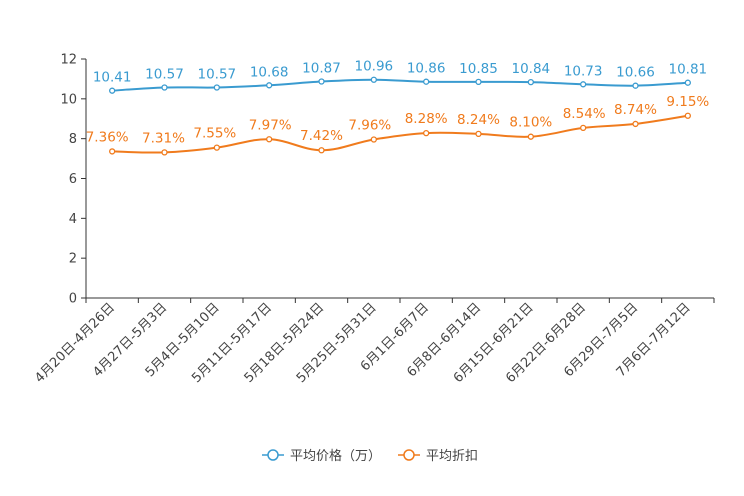 Image resolution: width=744 pixels, height=496 pixels. Describe the element at coordinates (635, 73) in the screenshot. I see `data-label: 10.66` at that location.